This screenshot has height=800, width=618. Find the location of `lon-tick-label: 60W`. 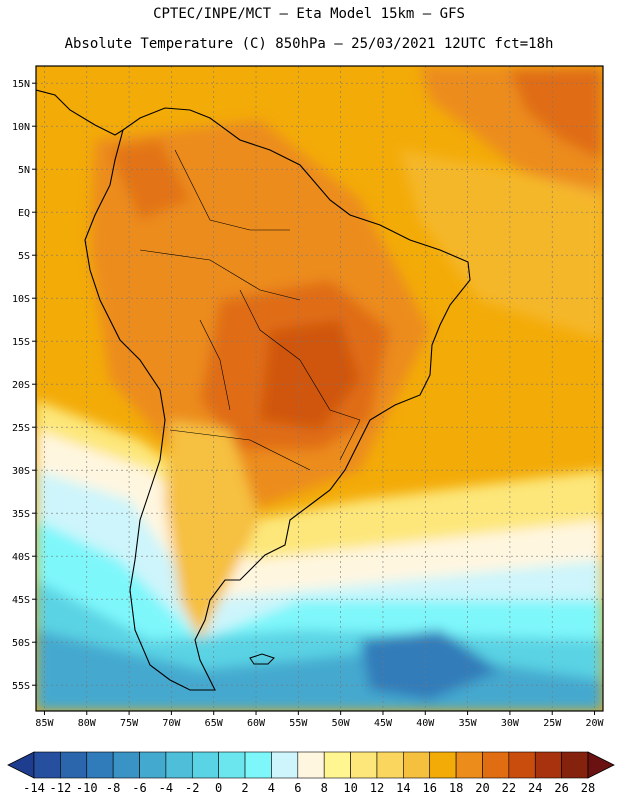

lon-tick-label: 60W is located at coordinates (256, 723).